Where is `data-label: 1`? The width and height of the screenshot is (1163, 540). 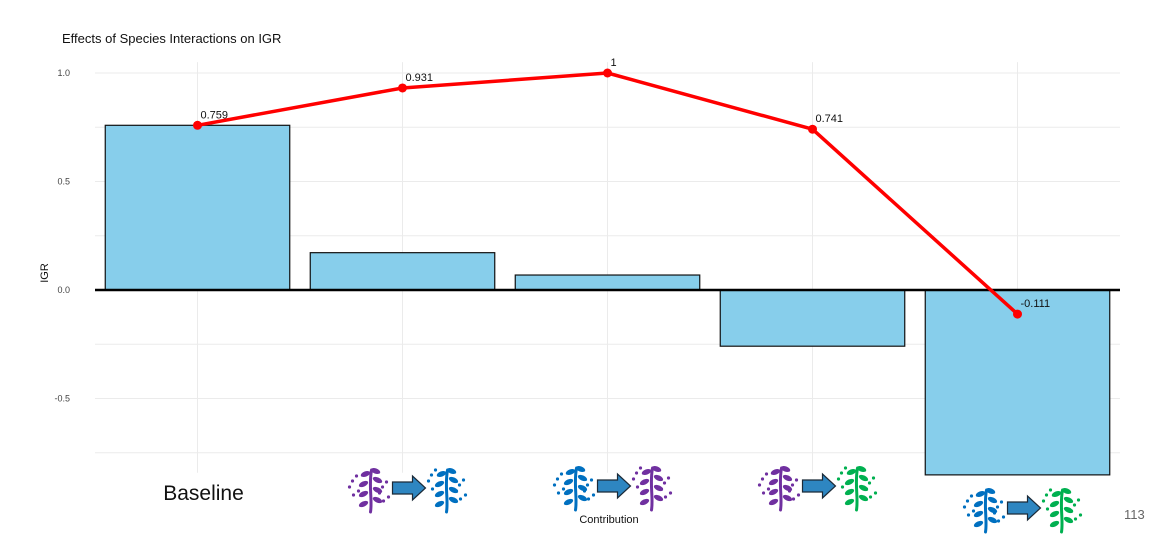
data-label: 1 is located at coordinates (614, 63).